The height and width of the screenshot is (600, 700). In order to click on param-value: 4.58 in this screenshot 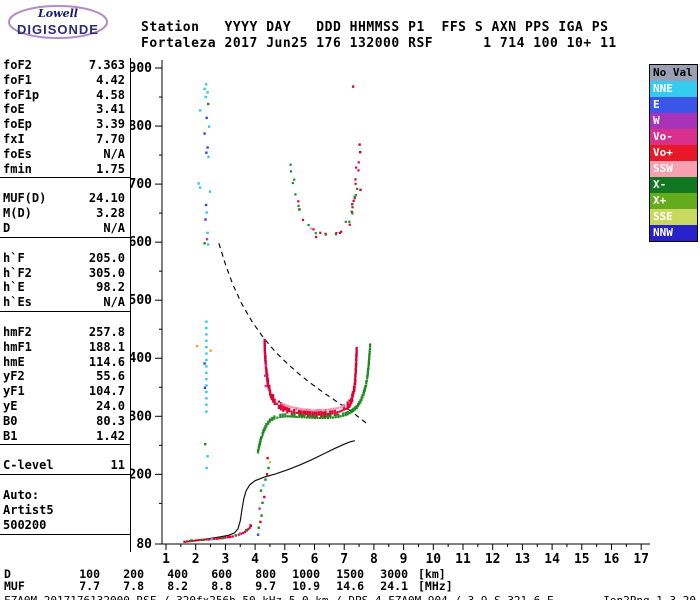, I will do `click(110, 94)`.